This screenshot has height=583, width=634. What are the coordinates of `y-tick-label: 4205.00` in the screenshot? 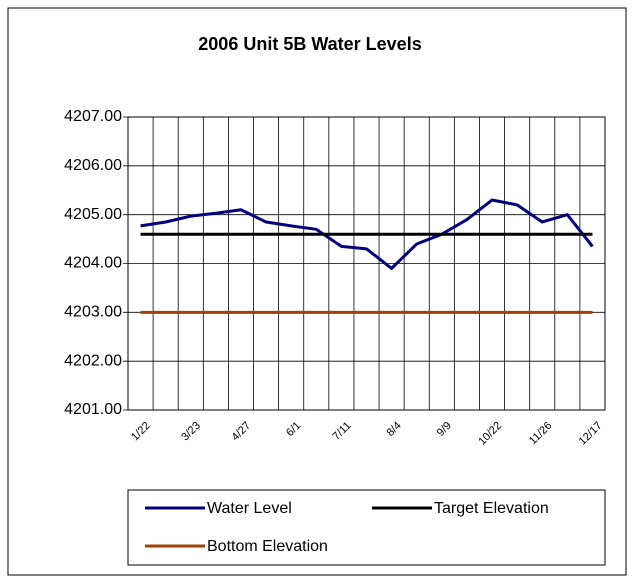 It's located at (93, 214).